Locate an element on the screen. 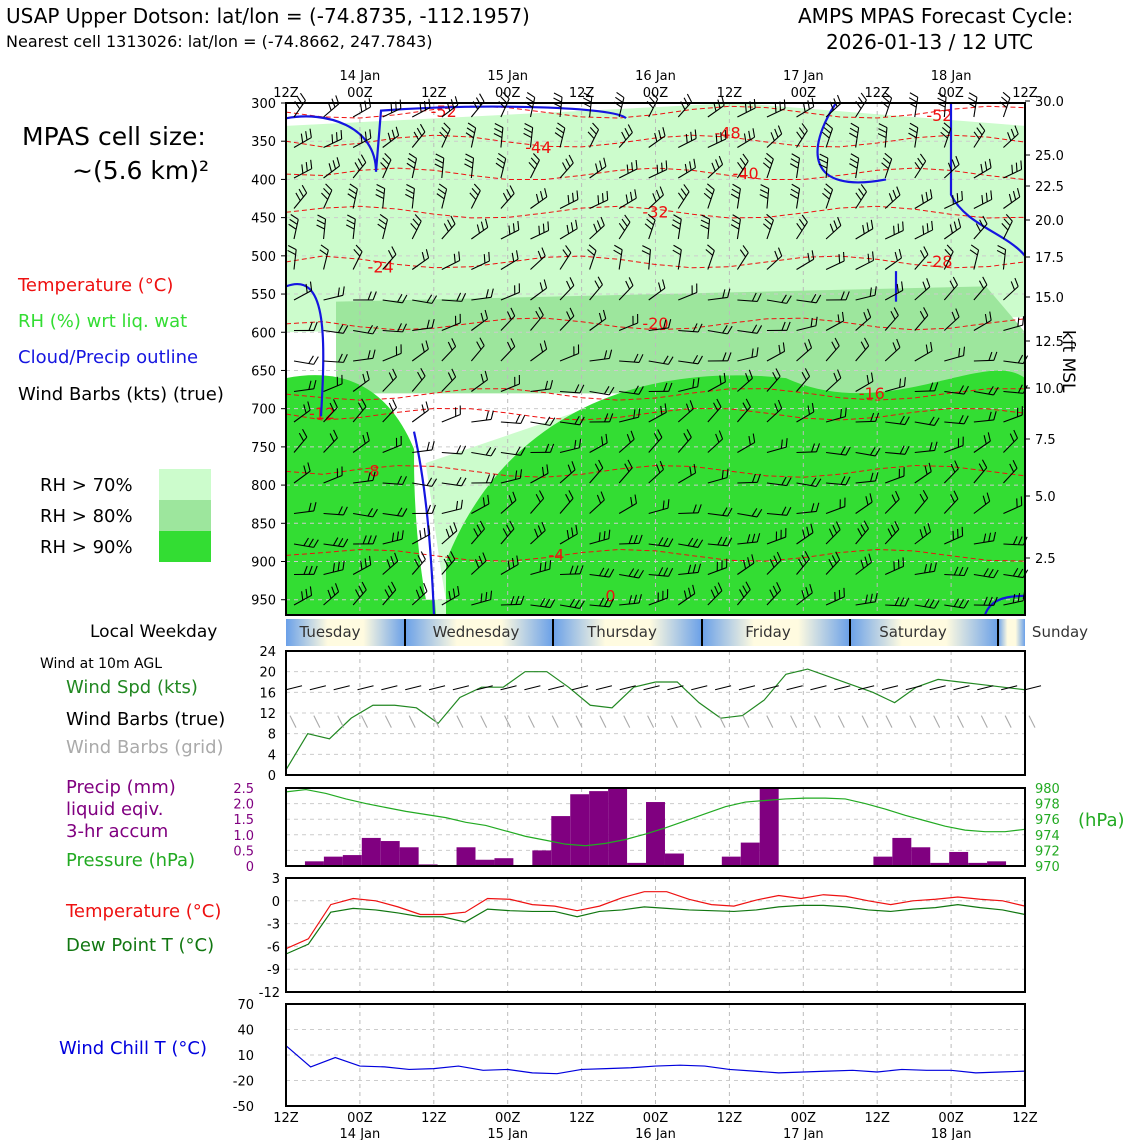 The height and width of the screenshot is (1140, 1140). top-date-label: 14 Jan is located at coordinates (360, 76).